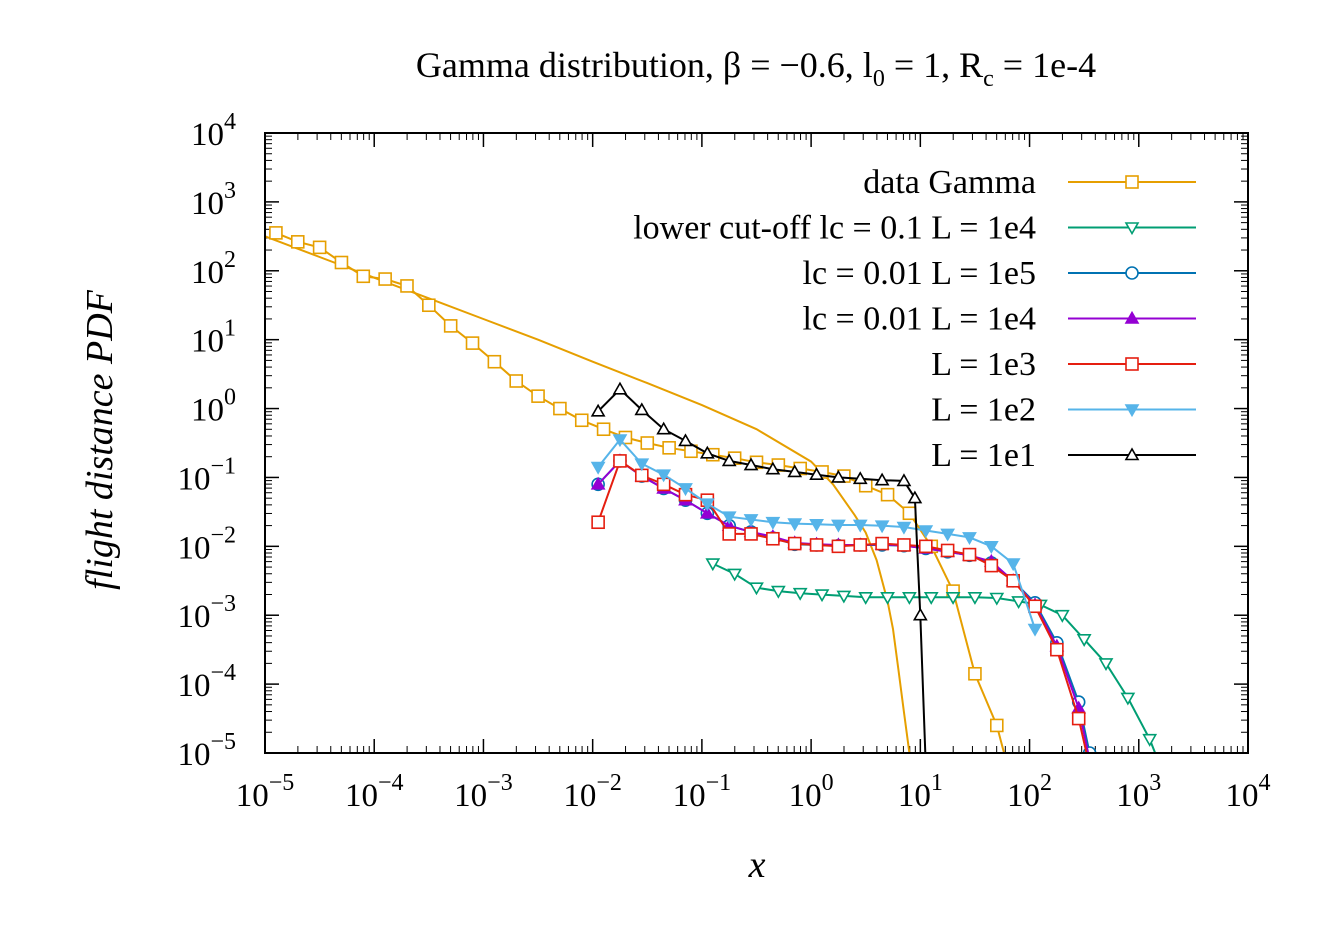 This screenshot has width=1329, height=930. What do you see at coordinates (374, 792) in the screenshot?
I see `x-tick-label: 10⁻⁴` at bounding box center [374, 792].